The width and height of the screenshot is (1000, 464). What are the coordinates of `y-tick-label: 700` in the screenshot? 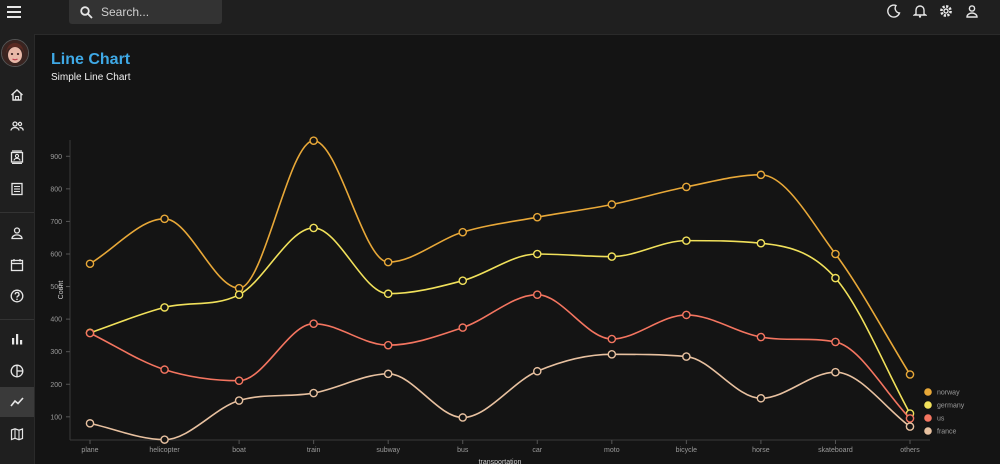 It's located at (56, 222).